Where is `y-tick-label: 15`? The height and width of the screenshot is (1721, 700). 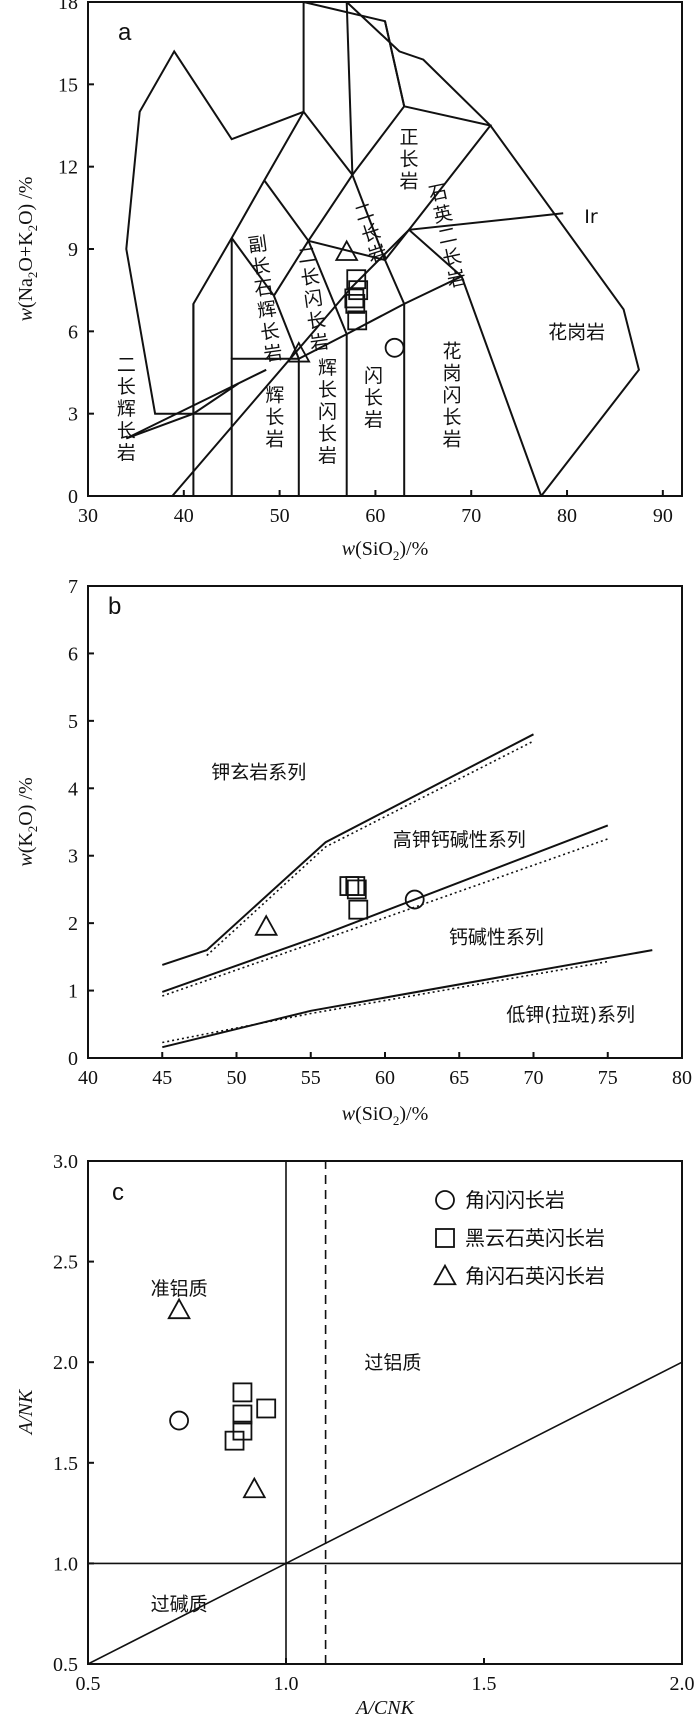 y-tick-label: 15 is located at coordinates (68, 85).